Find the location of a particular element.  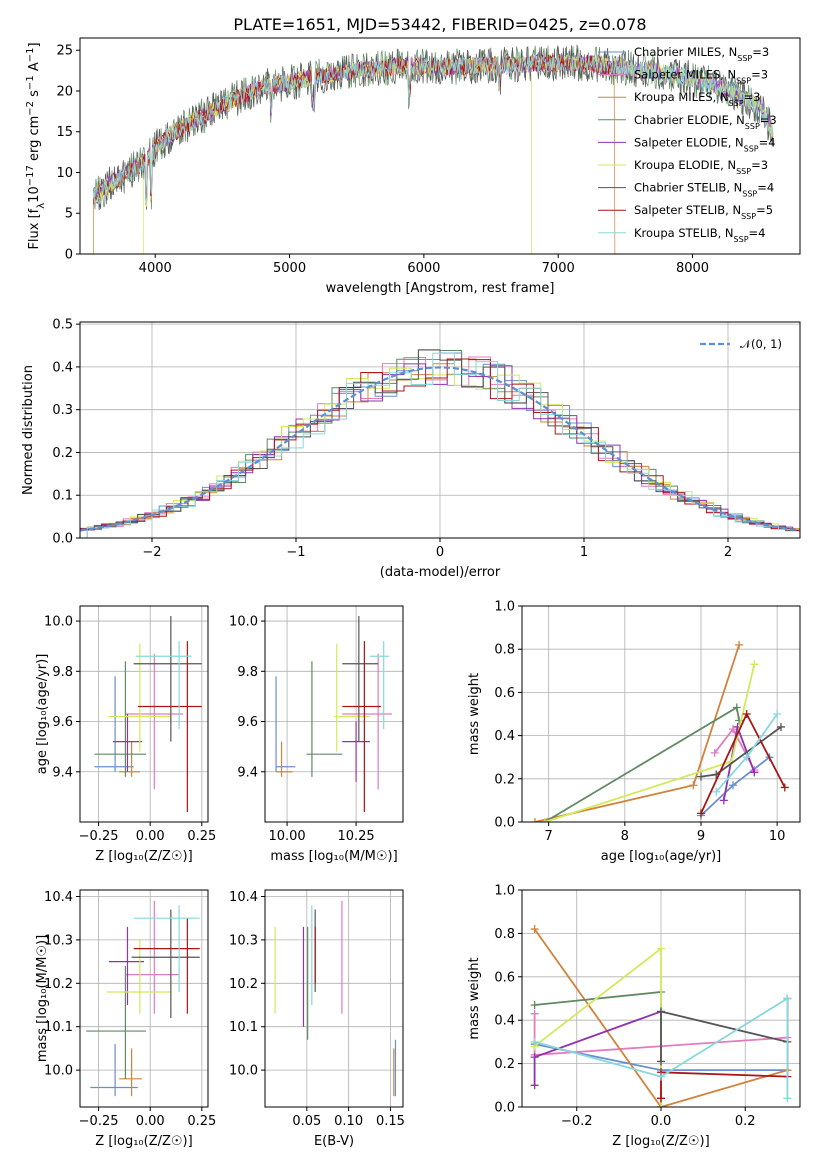

y-axis-label: Normed distribution is located at coordinates (28, 430).